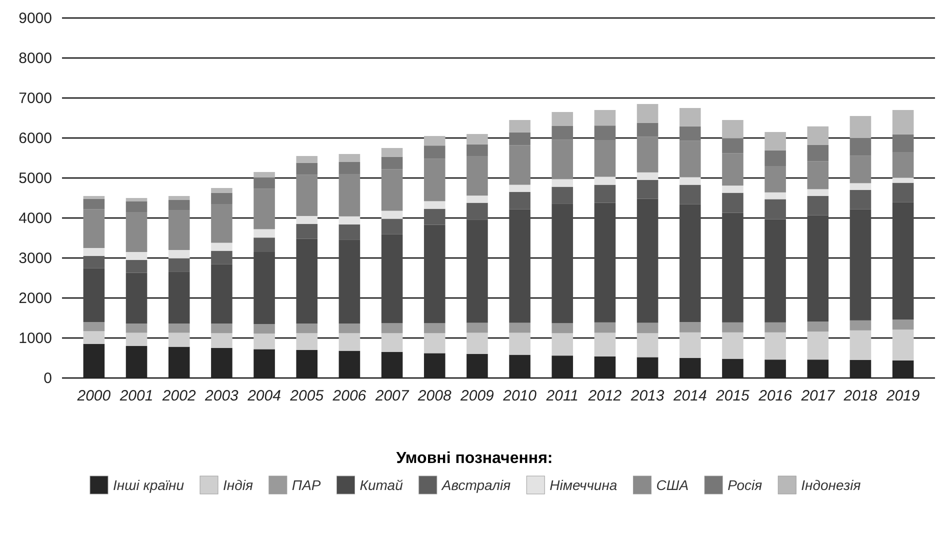 This screenshot has width=949, height=543. What do you see at coordinates (35, 298) in the screenshot?
I see `y-tick-label: 2000` at bounding box center [35, 298].